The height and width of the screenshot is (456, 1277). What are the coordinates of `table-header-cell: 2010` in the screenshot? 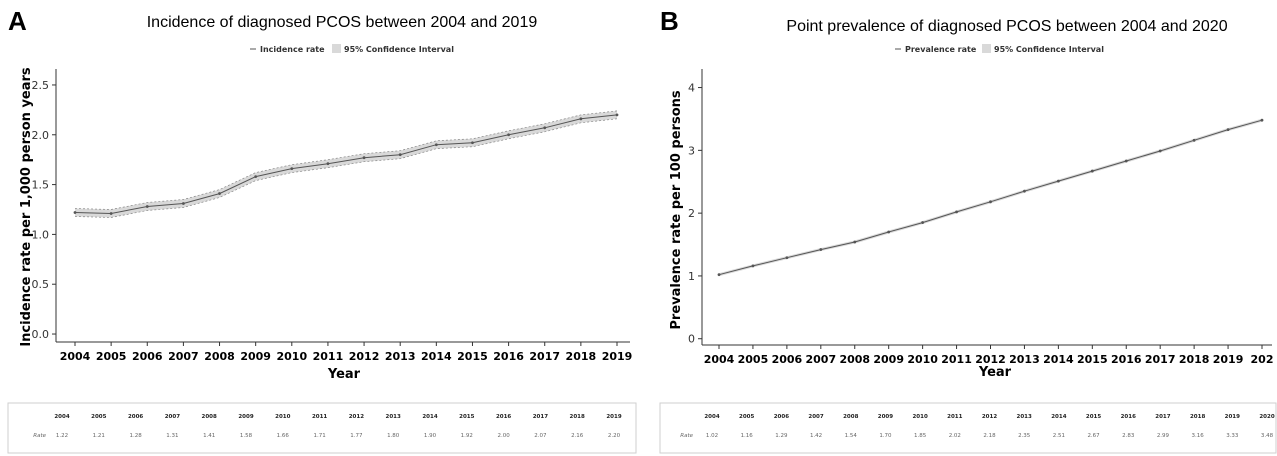 It's located at (919, 417).